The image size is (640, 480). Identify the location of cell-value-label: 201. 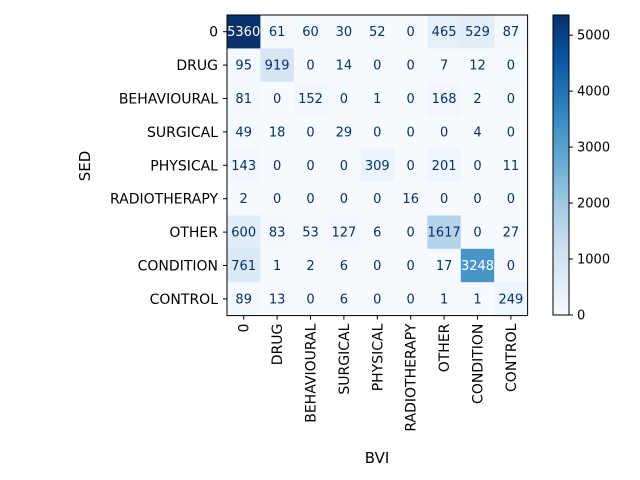
(444, 166).